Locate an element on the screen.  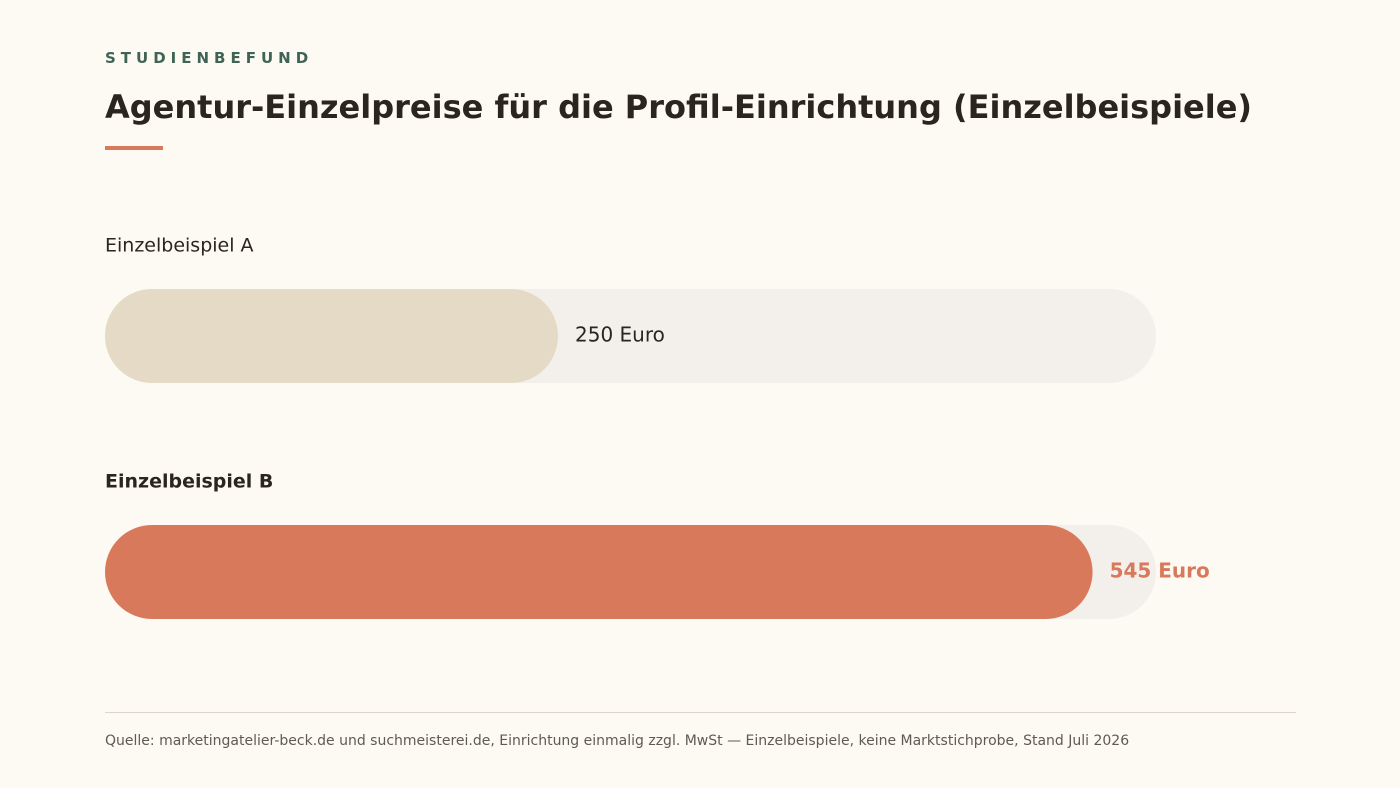
value-label: 545 Euro is located at coordinates (1160, 571).